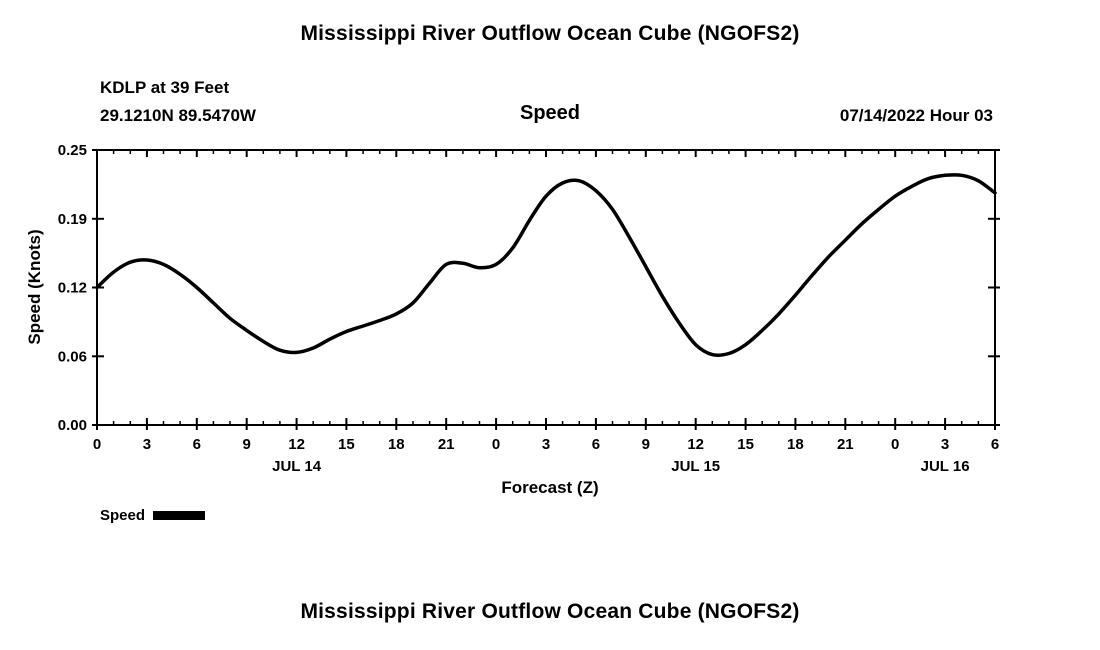 The image size is (1100, 650). I want to click on y-axis-label: Speed (Knots), so click(34, 287).